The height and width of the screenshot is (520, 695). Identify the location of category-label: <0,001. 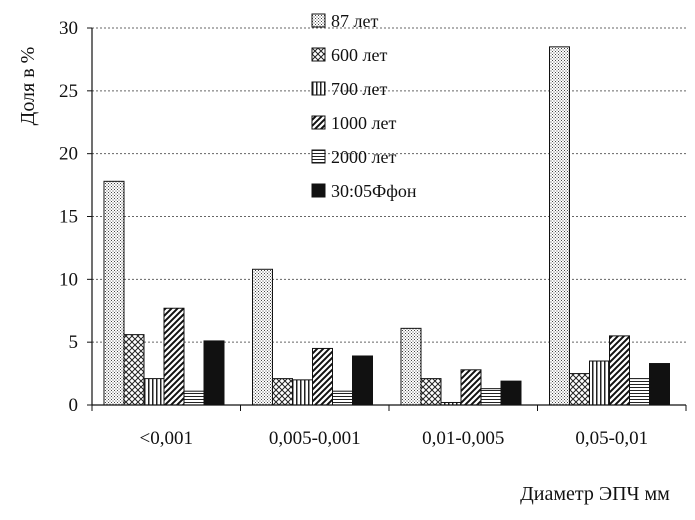
(166, 438).